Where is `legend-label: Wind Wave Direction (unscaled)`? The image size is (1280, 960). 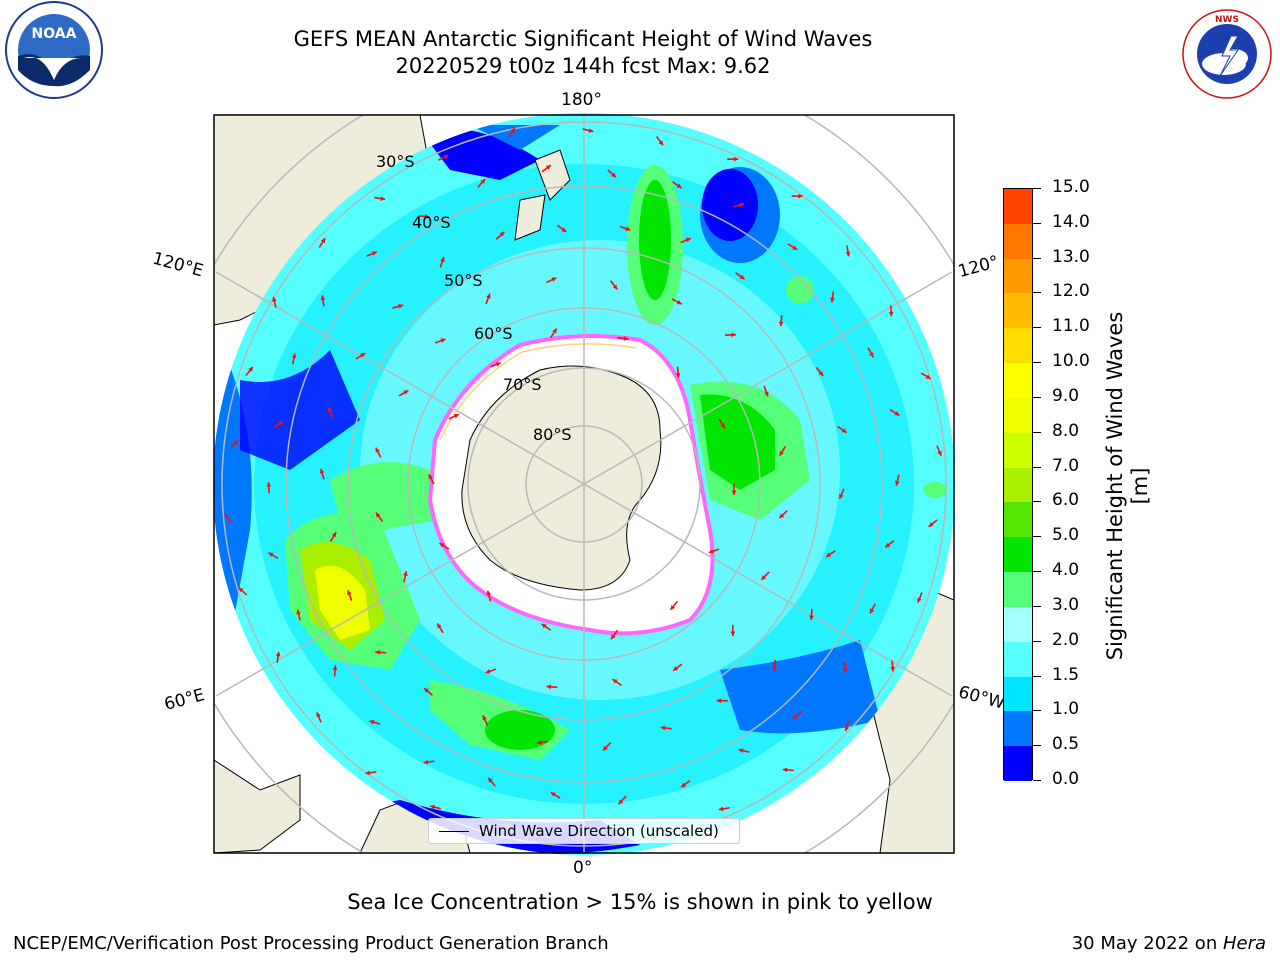 legend-label: Wind Wave Direction (unscaled) is located at coordinates (599, 831).